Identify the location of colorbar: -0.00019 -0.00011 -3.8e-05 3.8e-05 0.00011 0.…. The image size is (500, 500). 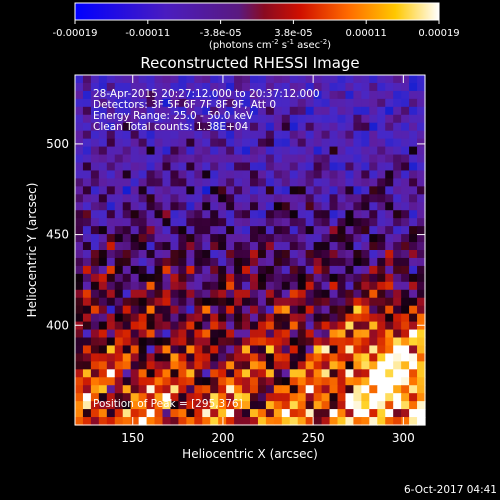
(256, 26).